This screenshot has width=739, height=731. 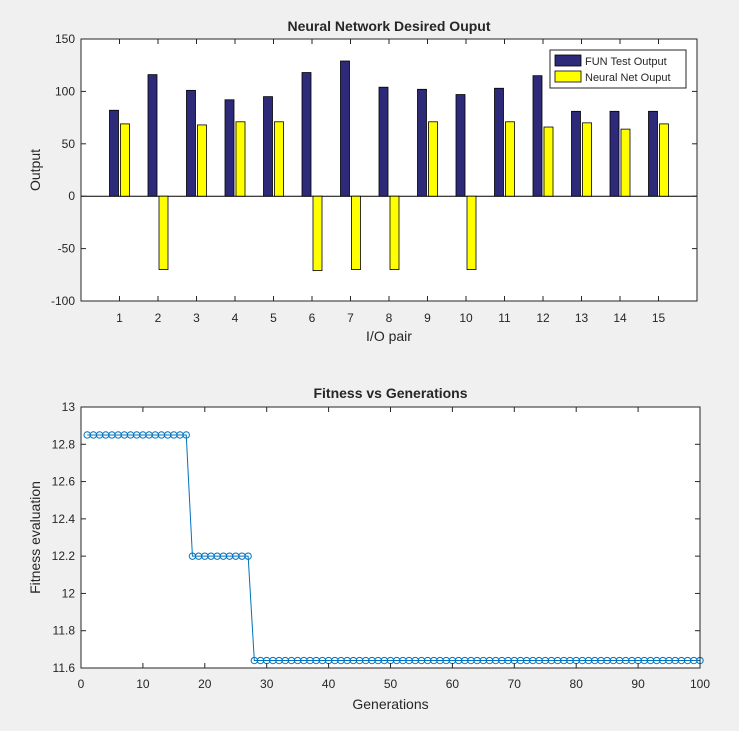 What do you see at coordinates (69, 593) in the screenshot?
I see `y-tick-label: 12` at bounding box center [69, 593].